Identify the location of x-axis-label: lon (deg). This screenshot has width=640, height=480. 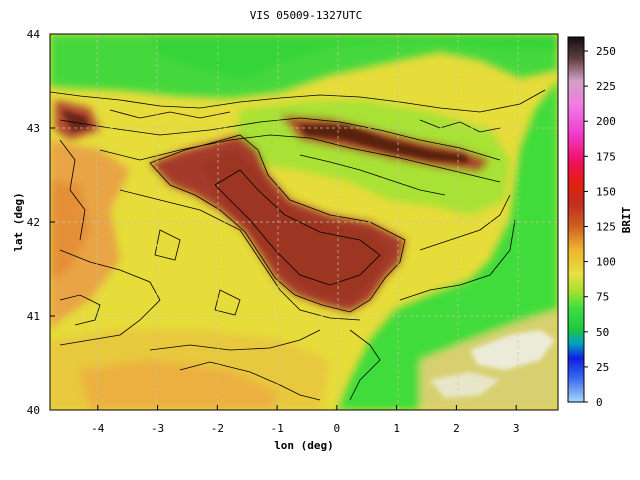
(304, 445).